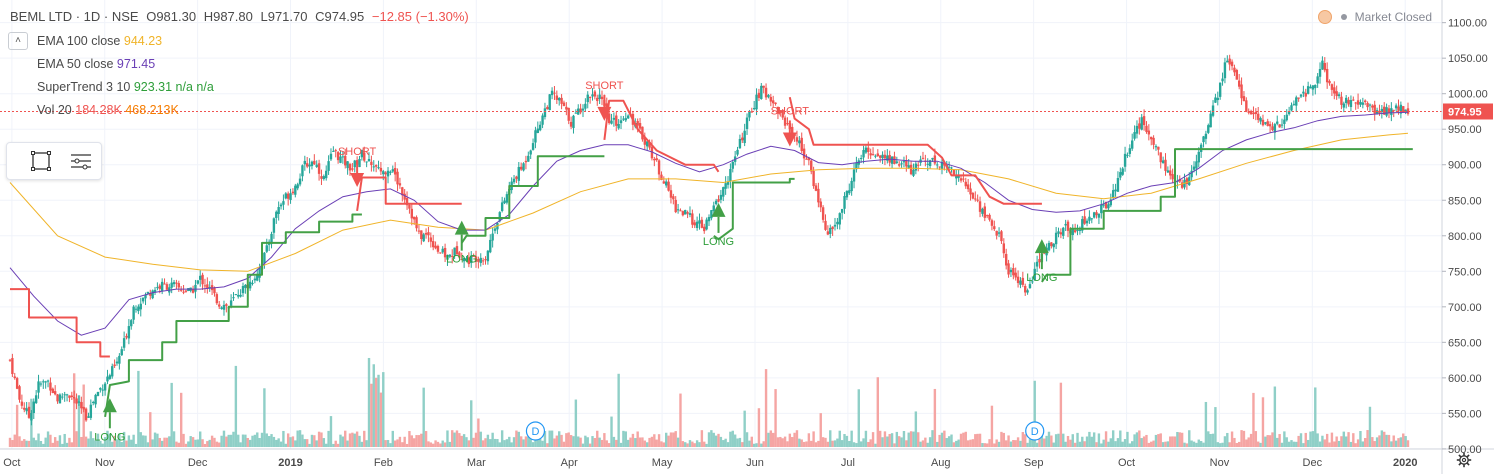 The width and height of the screenshot is (1494, 474). I want to click on indicator-supertrend: SuperTrend 3 10 923.31 n/a n/a, so click(125, 87).